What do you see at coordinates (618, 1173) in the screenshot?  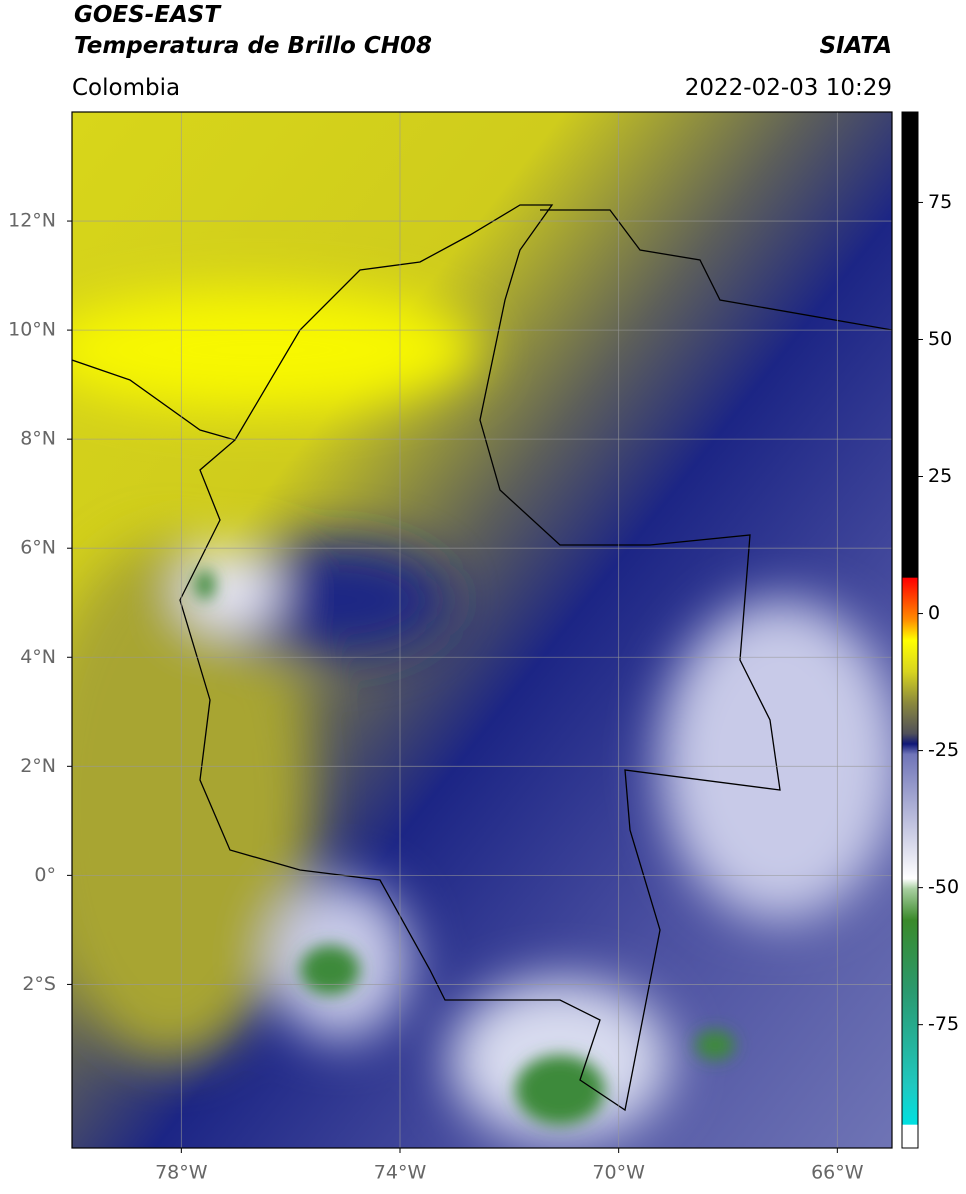 I see `x-tick-label: 70°W` at bounding box center [618, 1173].